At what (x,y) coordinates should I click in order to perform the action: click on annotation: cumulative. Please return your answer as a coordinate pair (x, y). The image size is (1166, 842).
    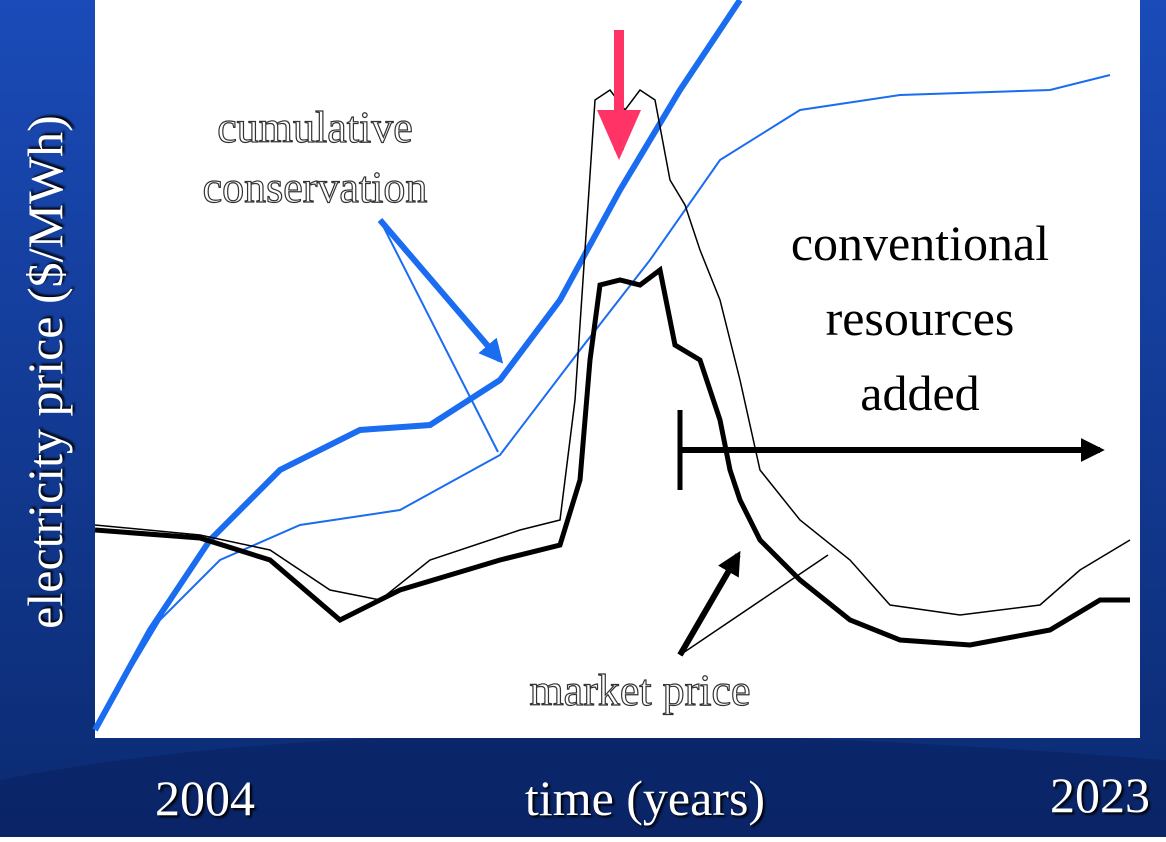
    Looking at the image, I should click on (315, 127).